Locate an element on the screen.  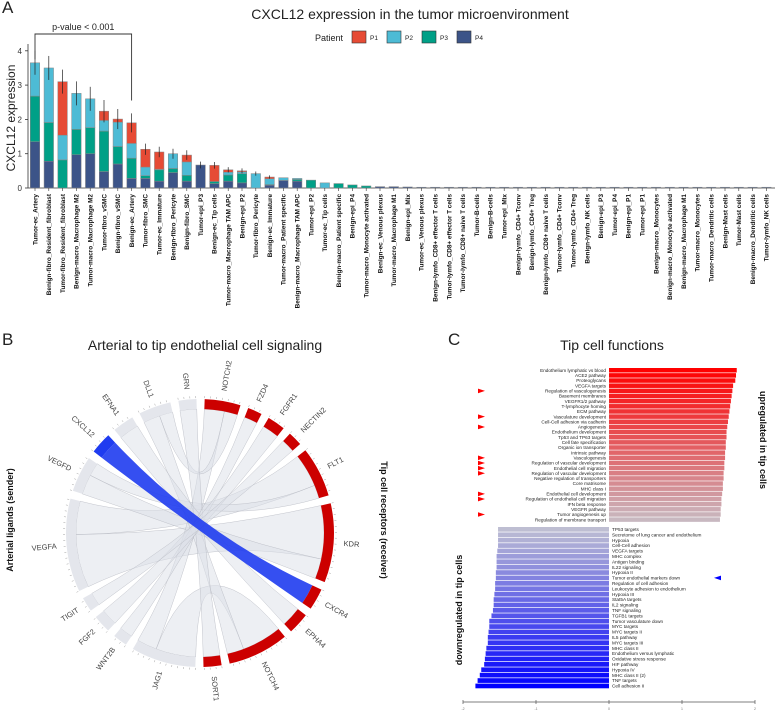
up-term-label: IFN beta response is located at coordinates (586, 504).